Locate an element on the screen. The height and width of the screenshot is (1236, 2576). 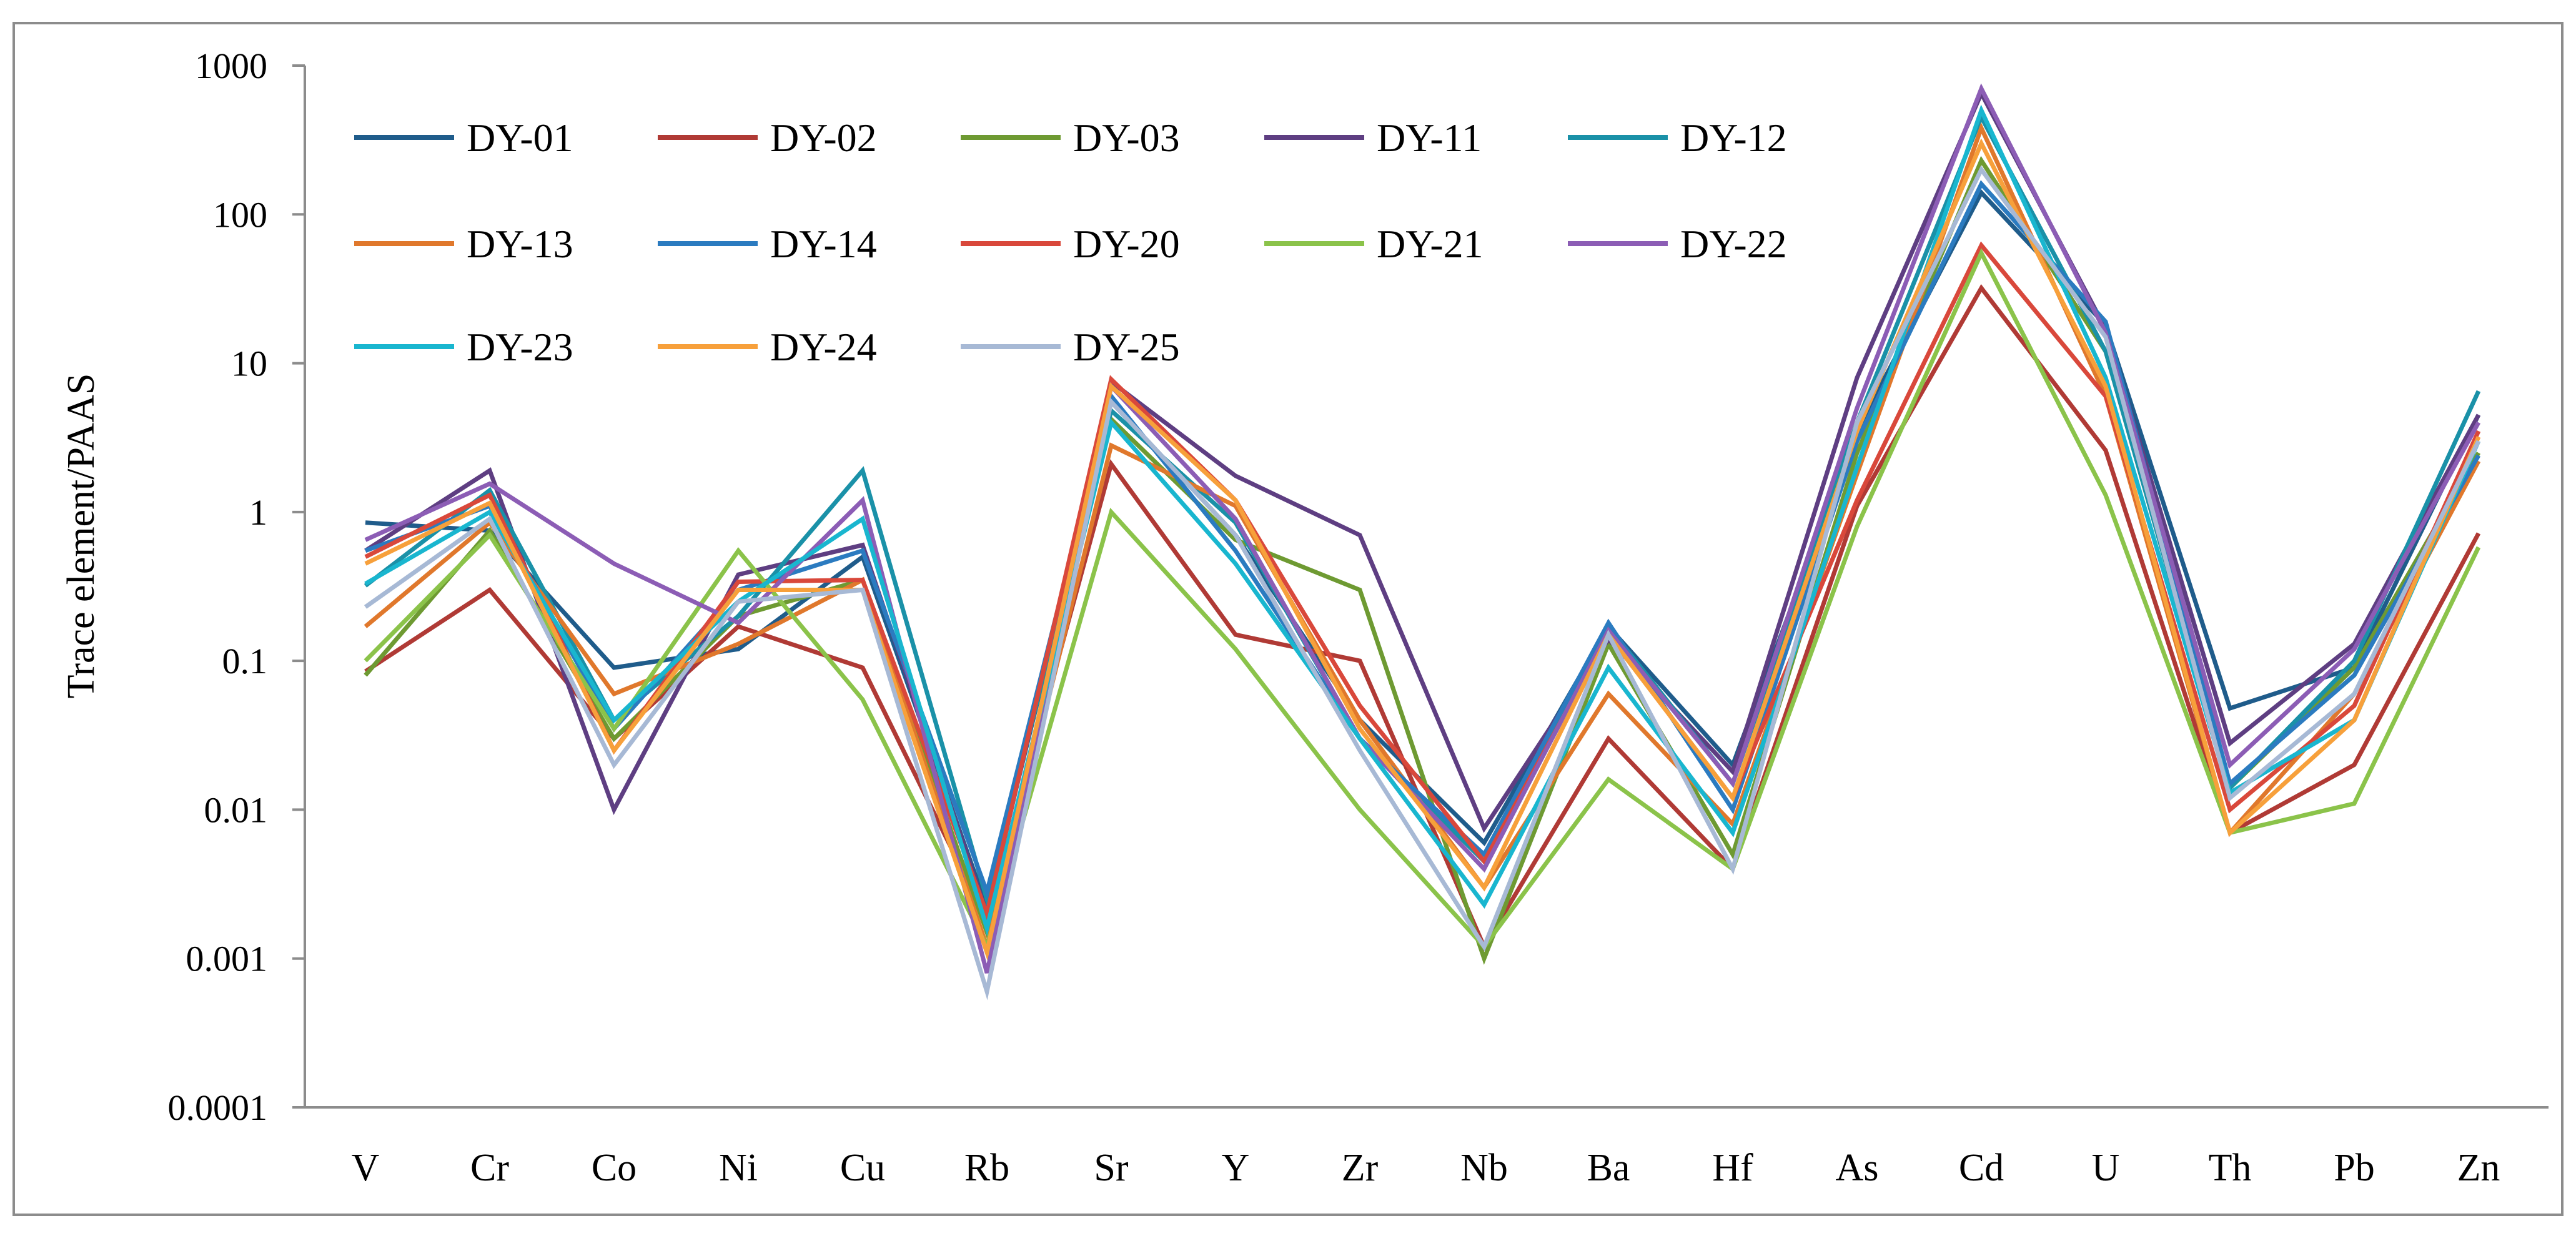
x-tick-label: Rb is located at coordinates (986, 1168).